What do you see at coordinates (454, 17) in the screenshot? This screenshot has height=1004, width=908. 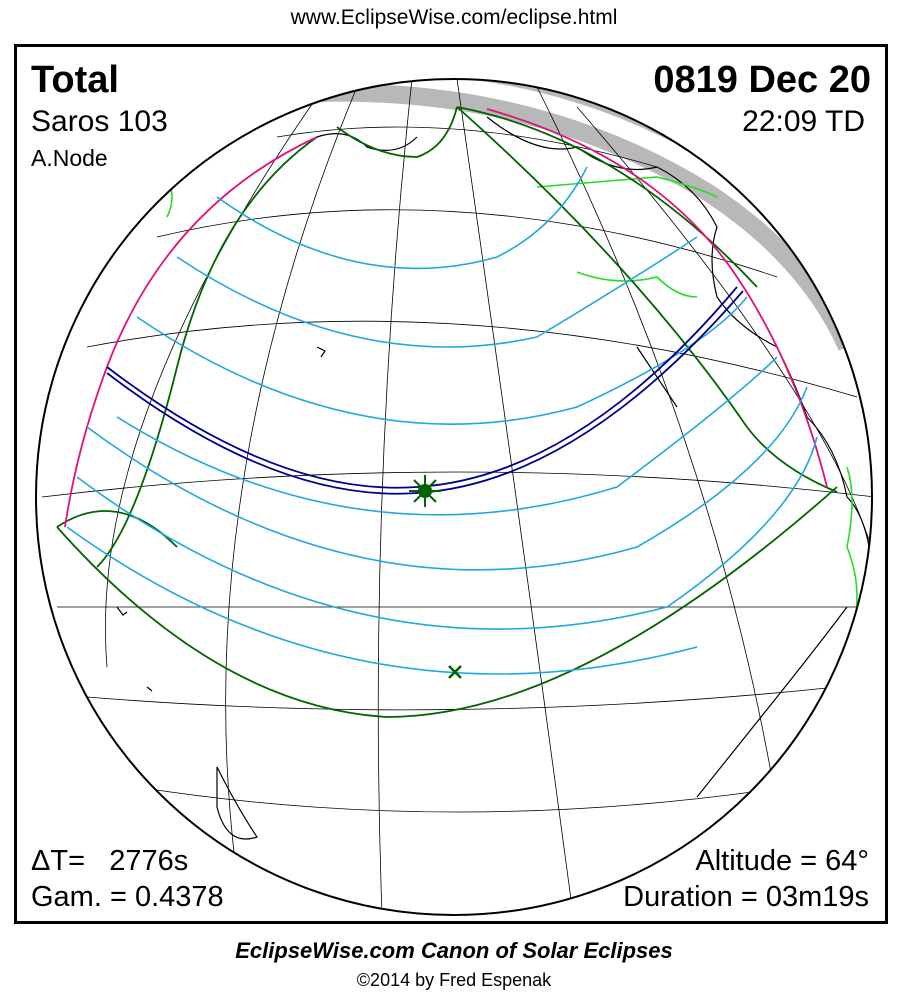 I see `url-header: www.EclipseWise.com/eclipse.html` at bounding box center [454, 17].